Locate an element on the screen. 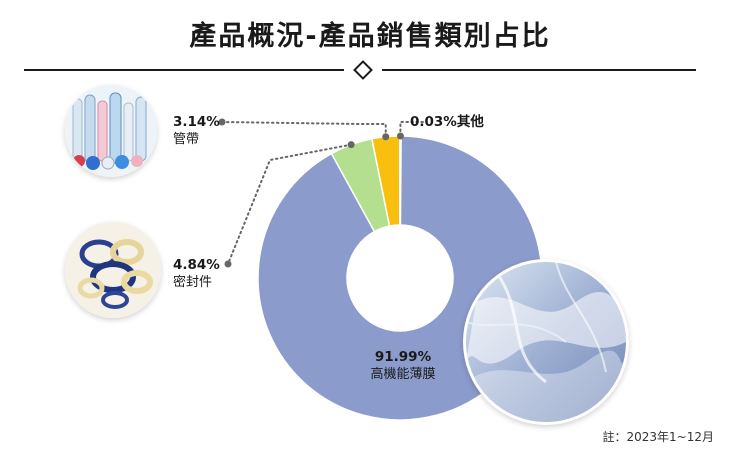 This screenshot has width=740, height=461. tube-photo is located at coordinates (111, 131).